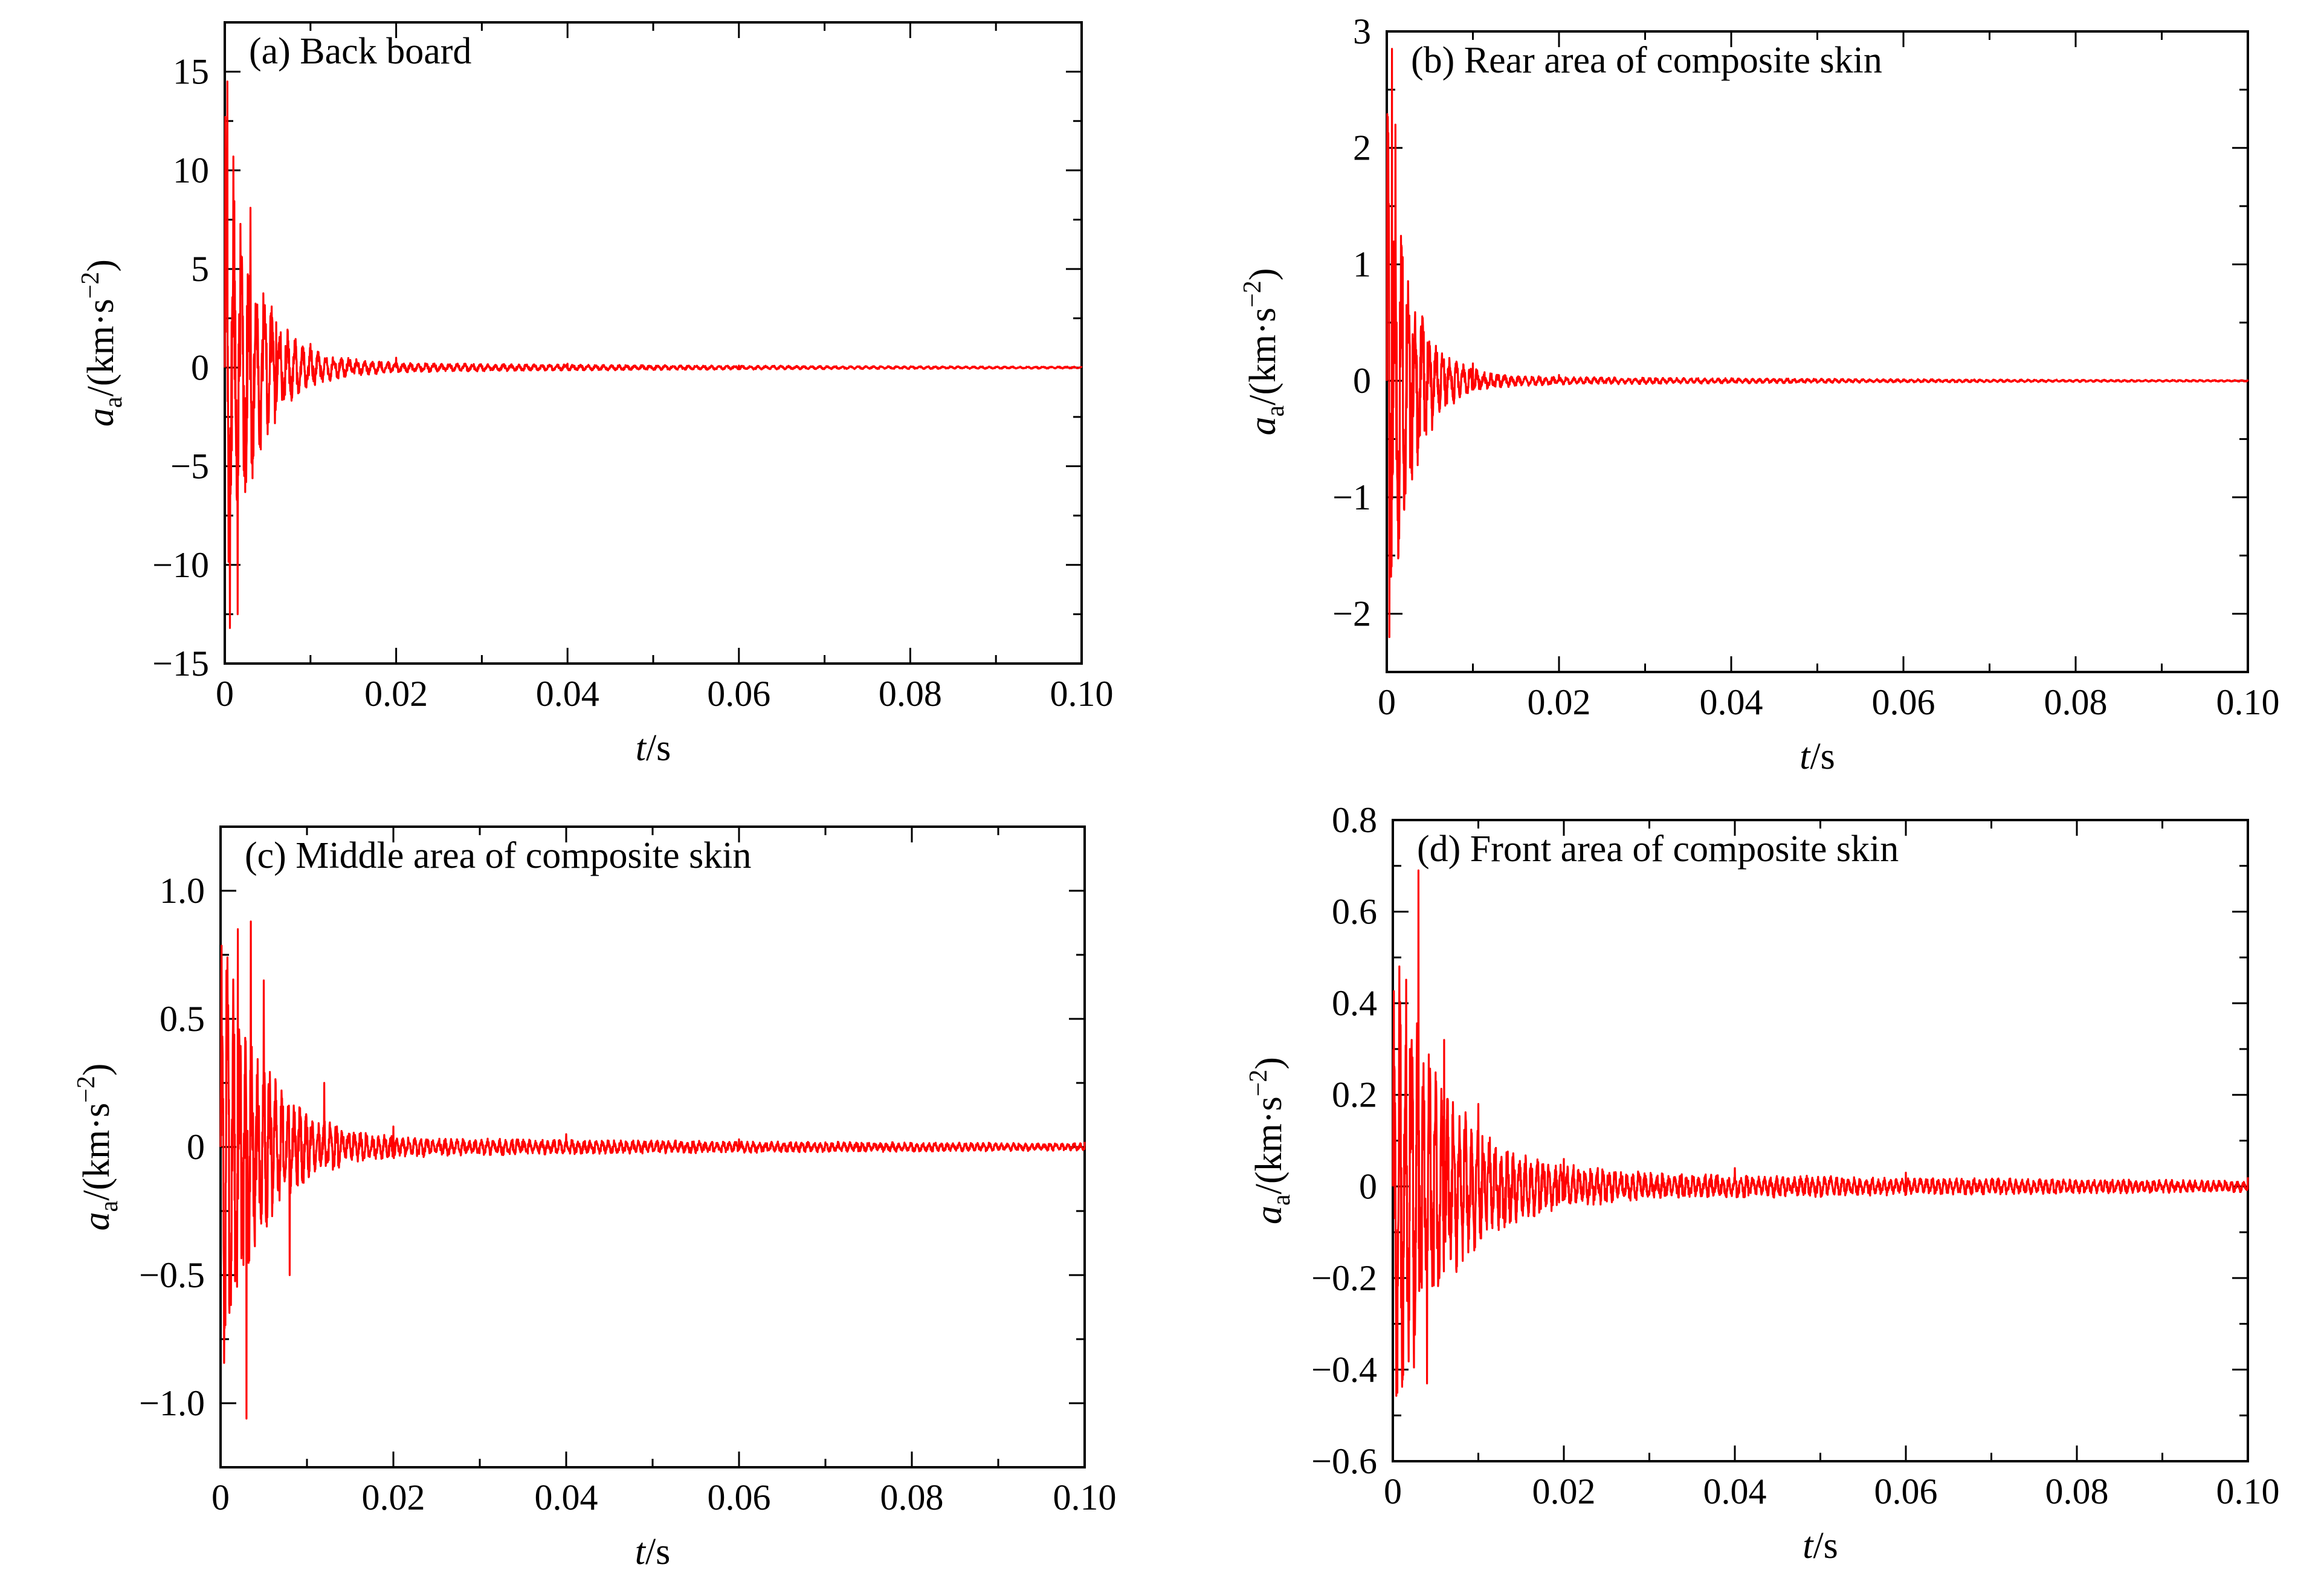  I want to click on y-tick-label: 1, so click(1362, 264).